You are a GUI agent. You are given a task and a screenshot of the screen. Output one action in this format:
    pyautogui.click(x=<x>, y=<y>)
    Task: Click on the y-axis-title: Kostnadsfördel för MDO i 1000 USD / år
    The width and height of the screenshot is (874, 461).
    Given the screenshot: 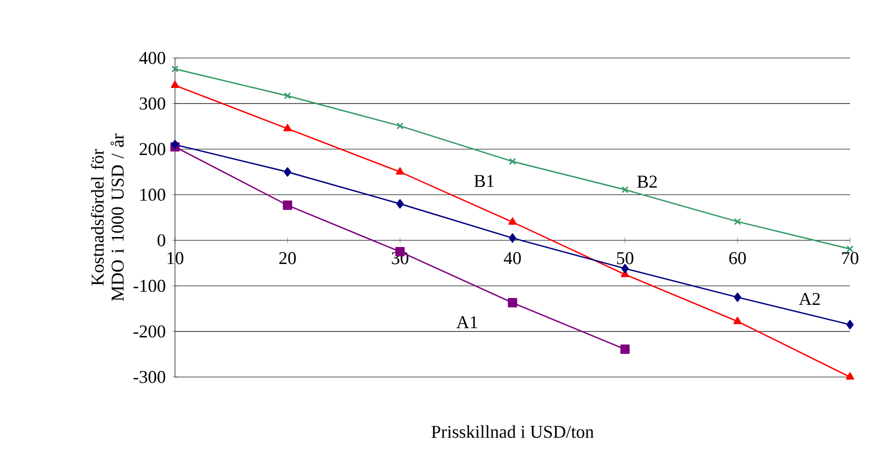 What is the action you would take?
    pyautogui.click(x=107, y=217)
    